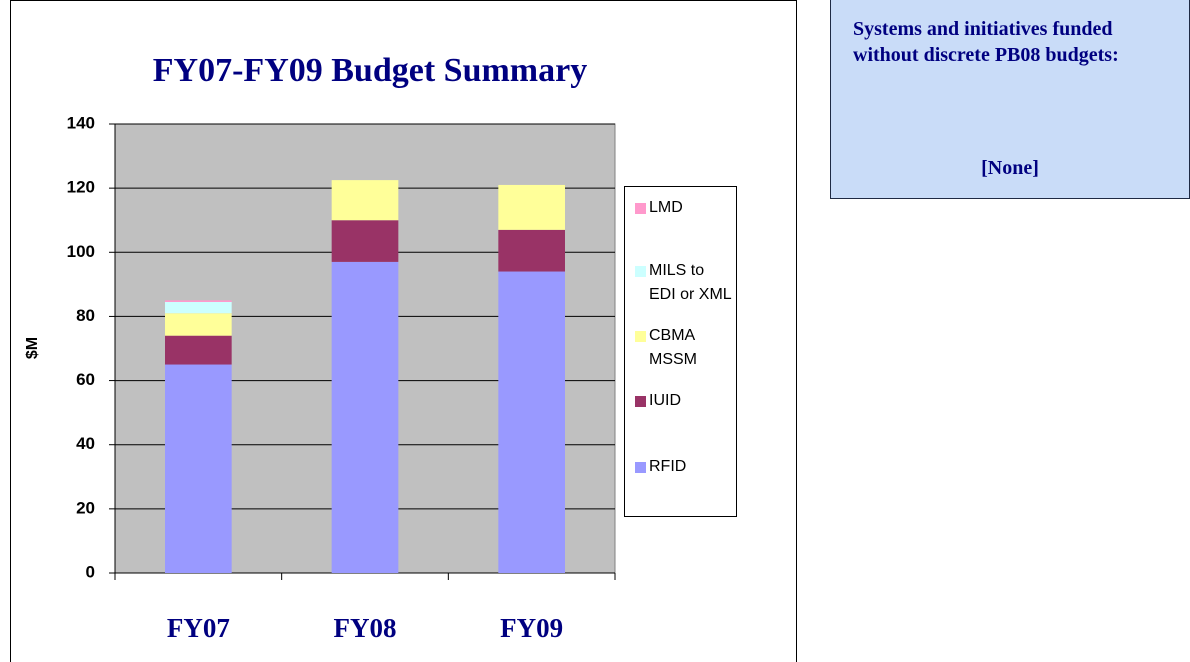 This screenshot has width=1190, height=662. Describe the element at coordinates (370, 70) in the screenshot. I see `chart-title: FY07-FY09 Budget Summary` at that location.